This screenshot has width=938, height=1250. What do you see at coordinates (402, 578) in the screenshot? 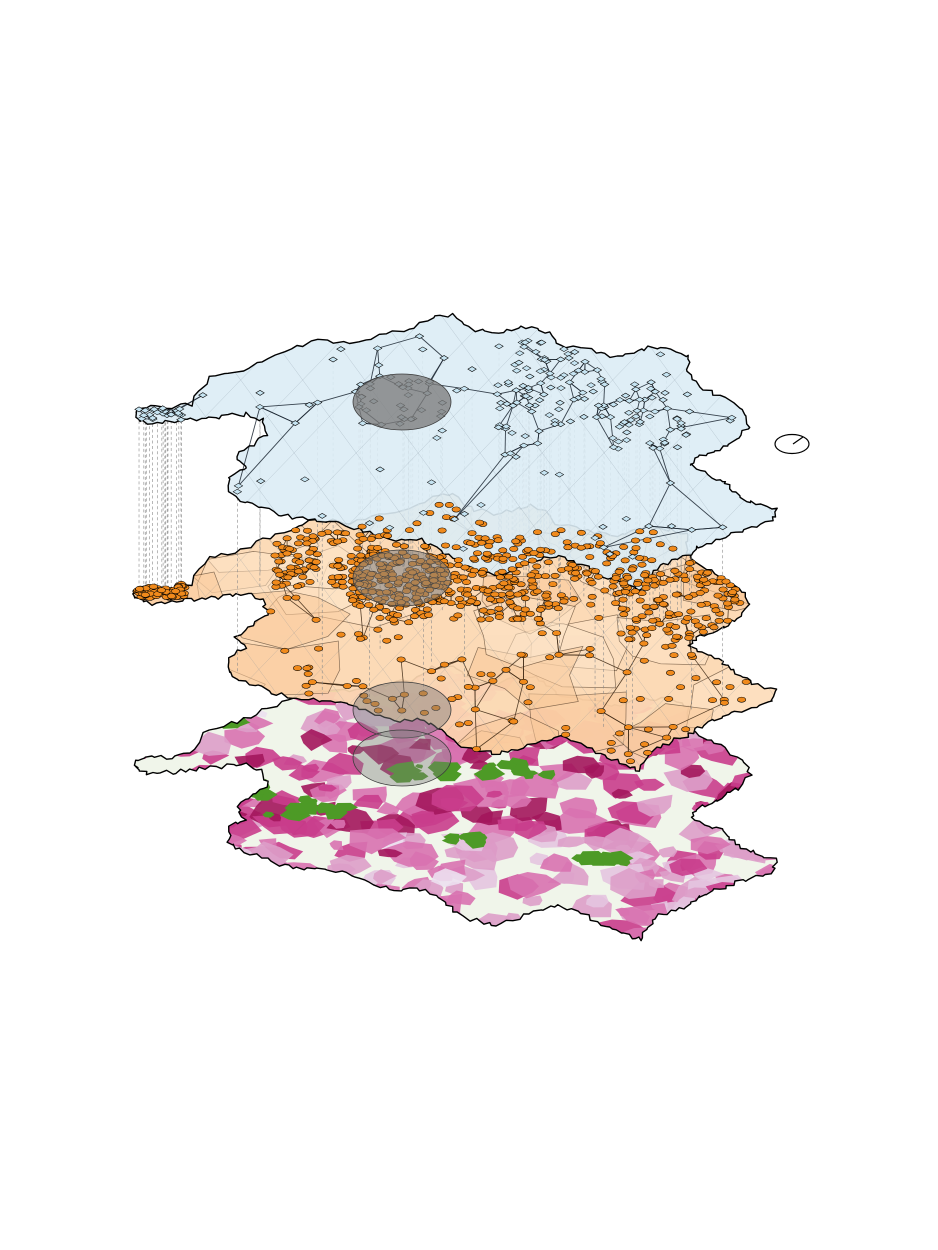
I see `focus-region-disk` at bounding box center [402, 578].